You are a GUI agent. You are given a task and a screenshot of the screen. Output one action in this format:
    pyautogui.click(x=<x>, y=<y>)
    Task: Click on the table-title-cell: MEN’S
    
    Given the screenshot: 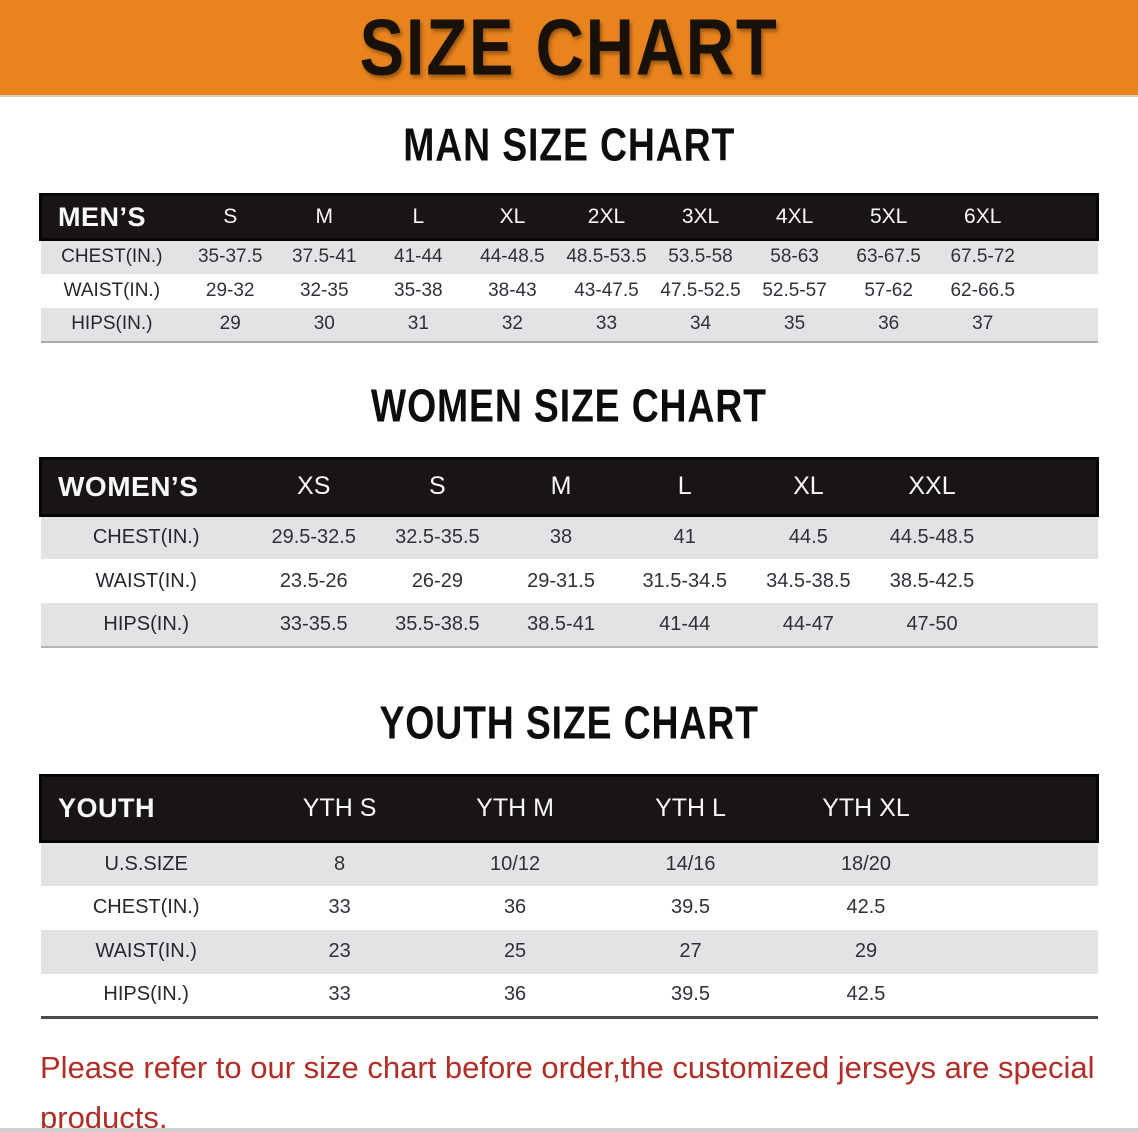 What is the action you would take?
    pyautogui.click(x=111, y=217)
    